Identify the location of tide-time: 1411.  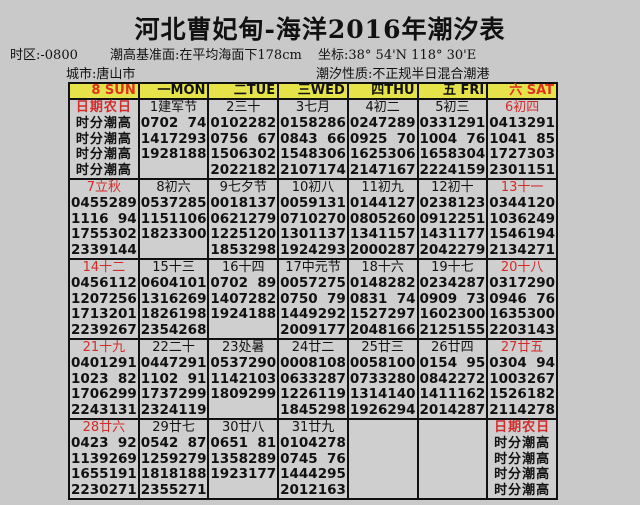
(438, 394).